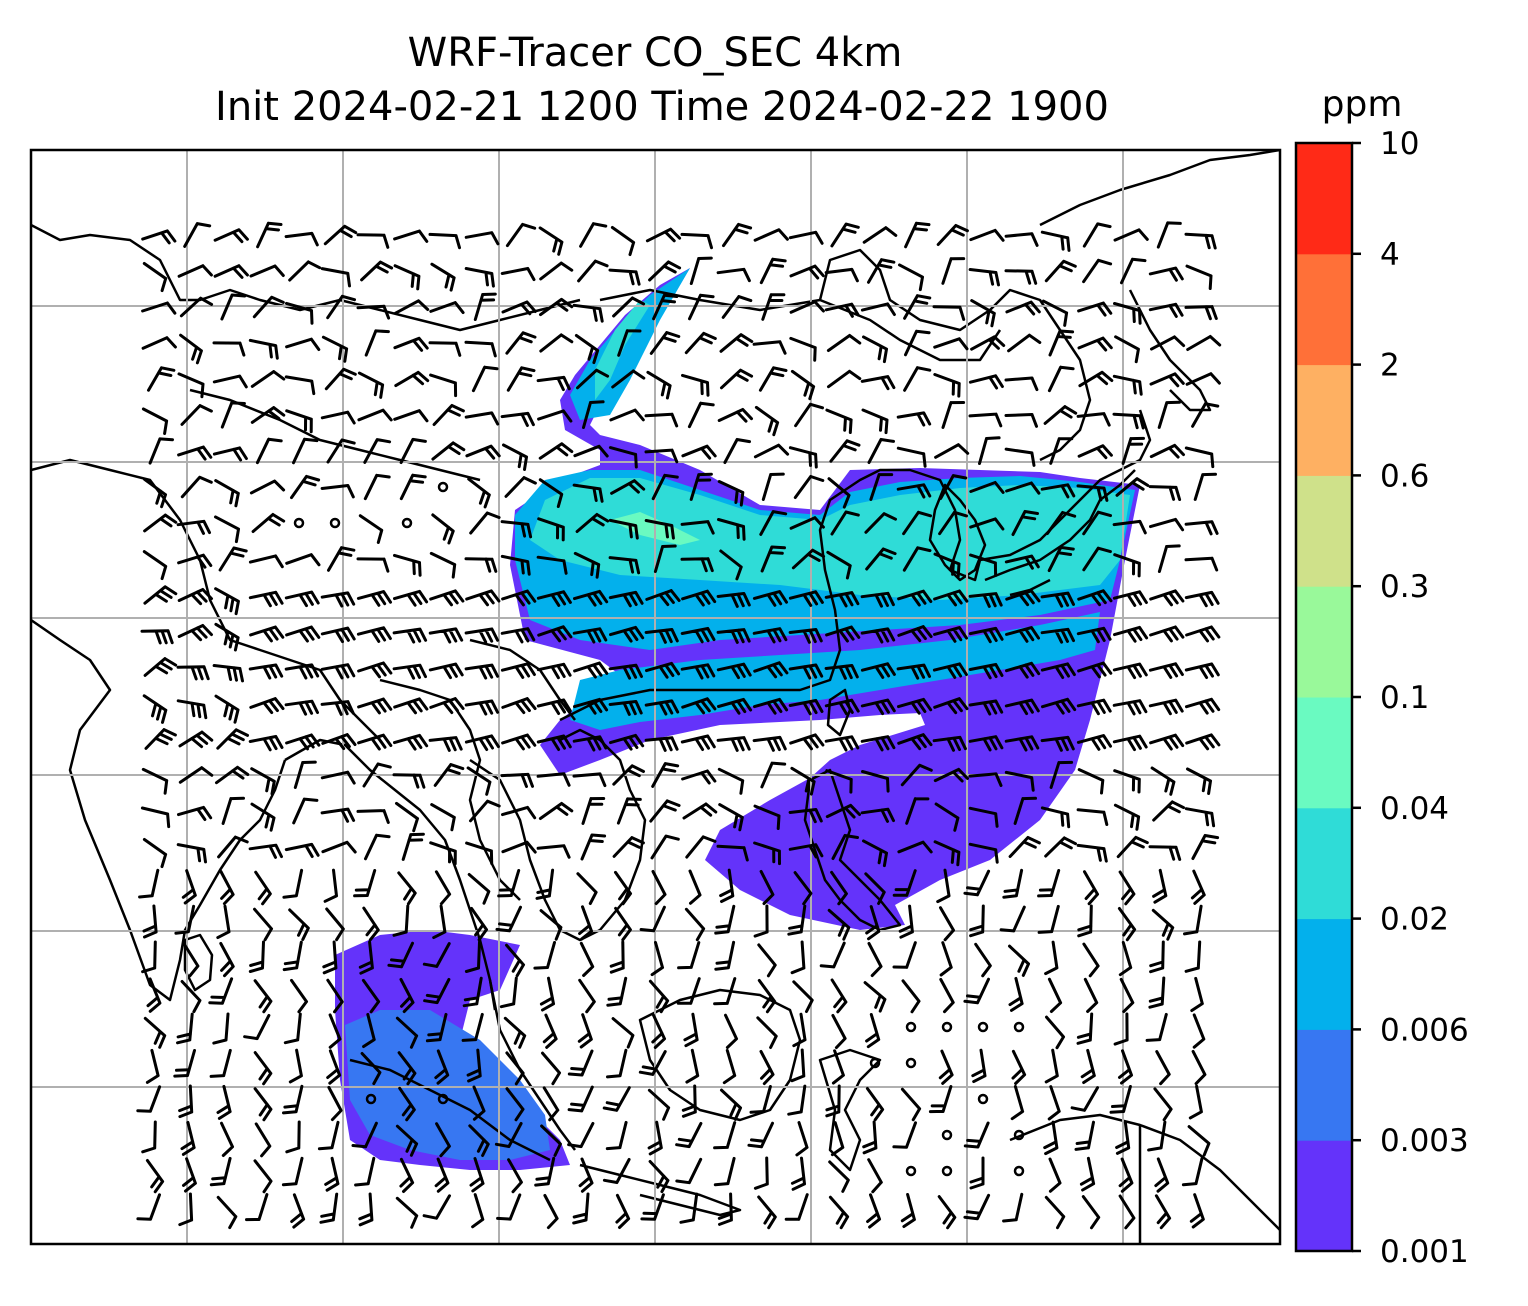  I want to click on colorbar-tick-label: 4, so click(1390, 255).